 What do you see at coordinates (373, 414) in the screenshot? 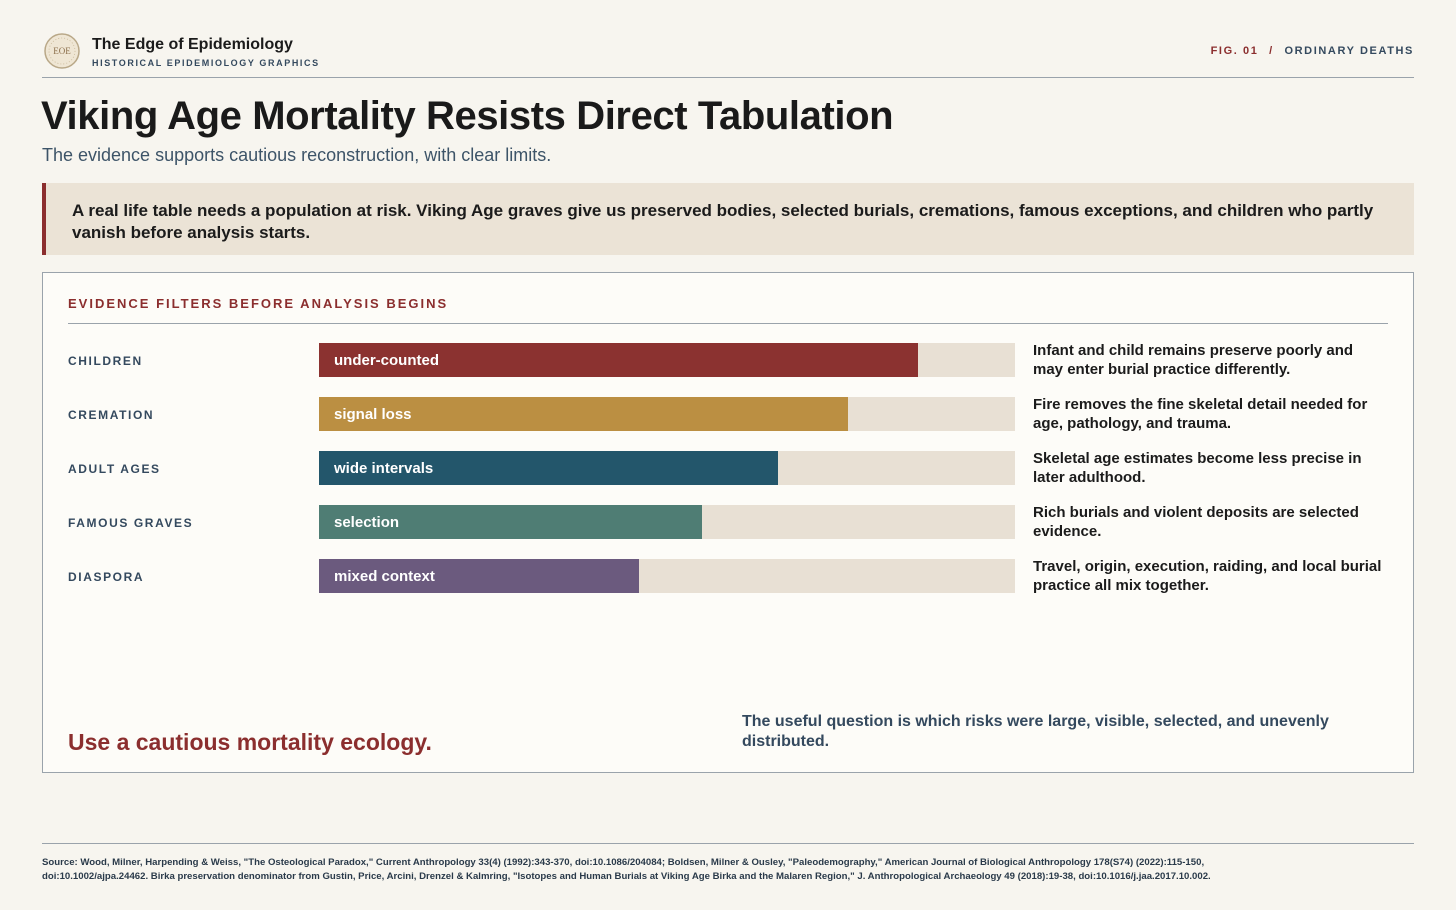
I see `bar-label: signal loss` at bounding box center [373, 414].